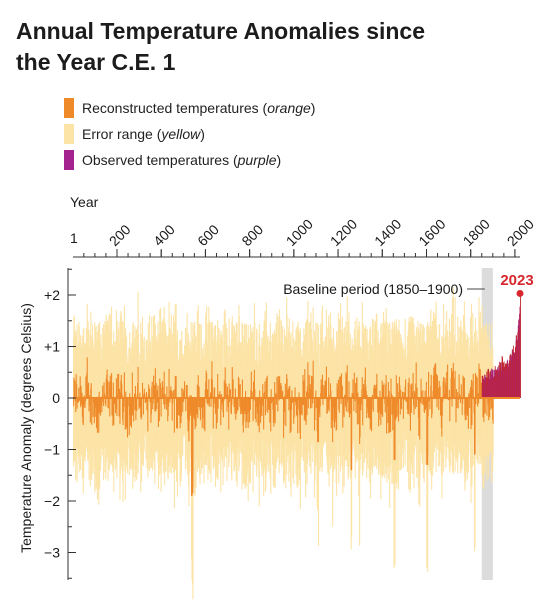 This screenshot has height=600, width=560. Describe the element at coordinates (189, 134) in the screenshot. I see `legend-item-error-range: Error range (yellow)` at that location.